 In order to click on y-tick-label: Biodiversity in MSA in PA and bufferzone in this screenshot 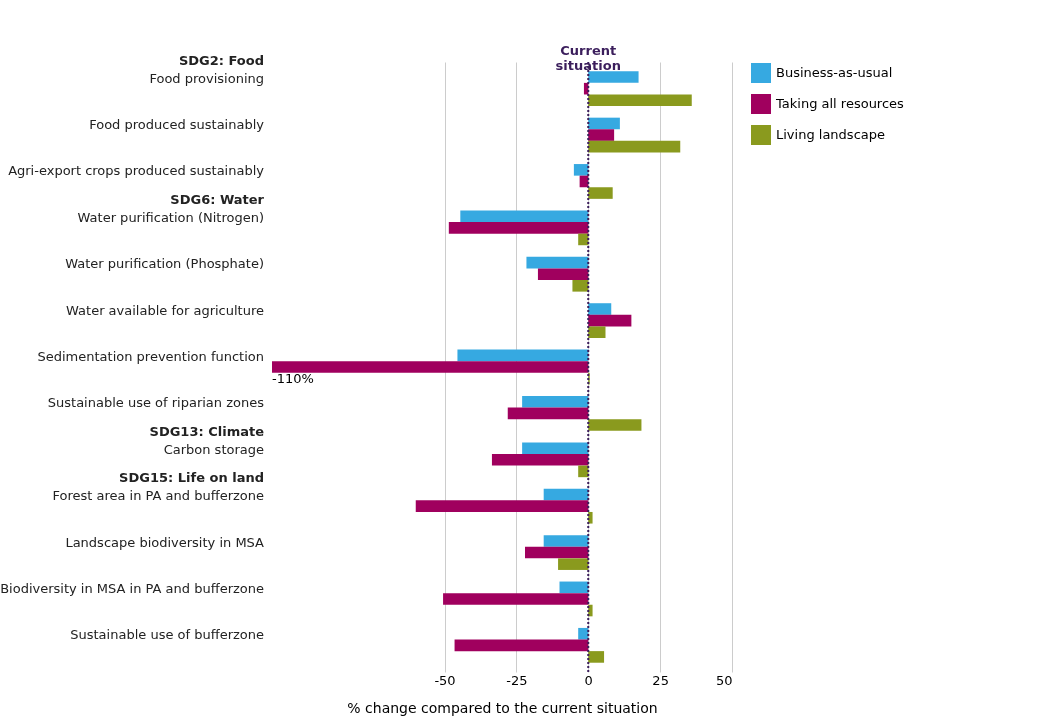, I will do `click(132, 588)`.